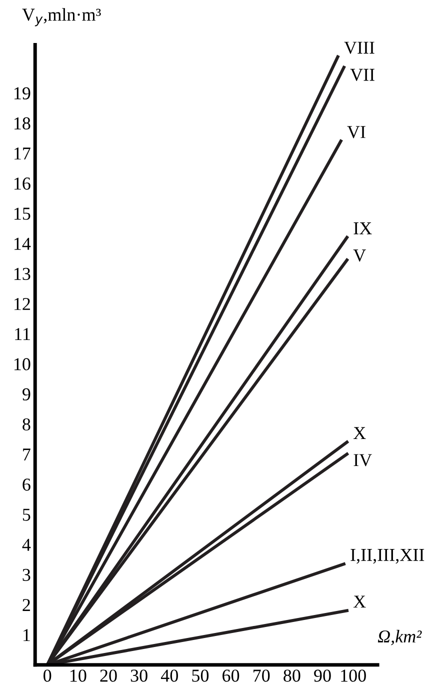 Image resolution: width=439 pixels, height=689 pixels. Describe the element at coordinates (108, 676) in the screenshot. I see `x-tick-label: 20` at that location.